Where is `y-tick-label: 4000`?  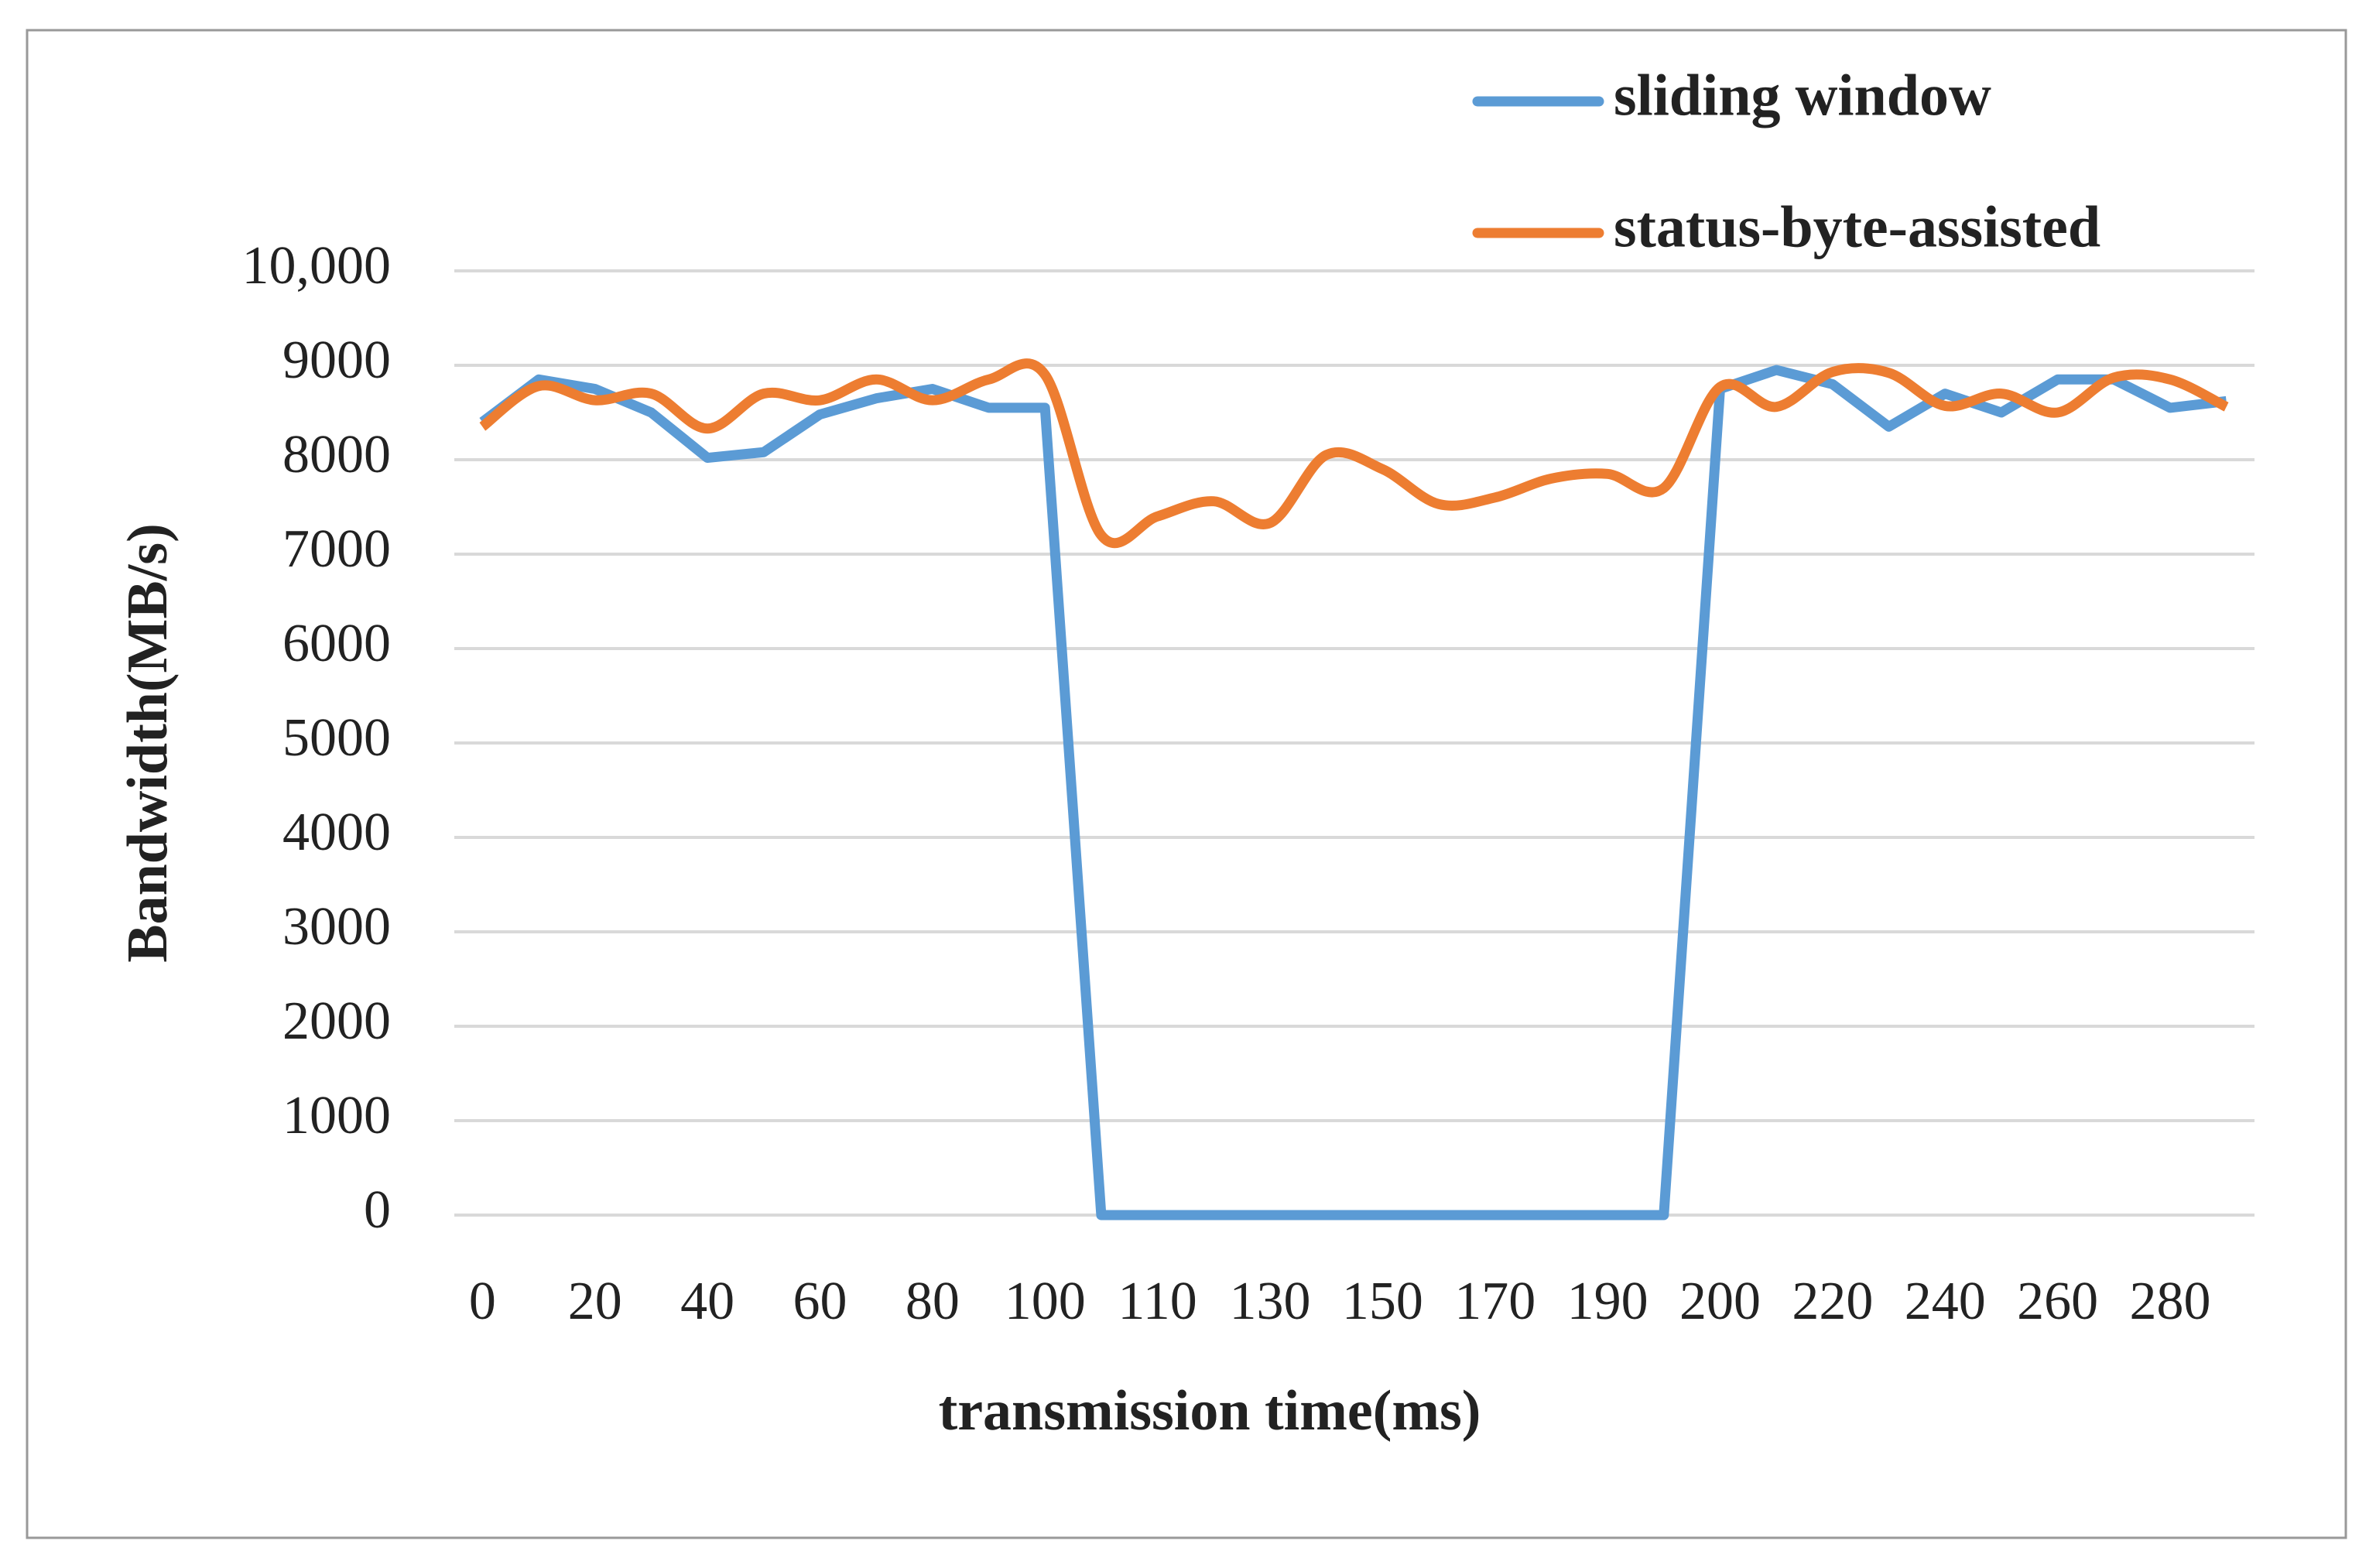 y-tick-label: 4000 is located at coordinates (337, 832).